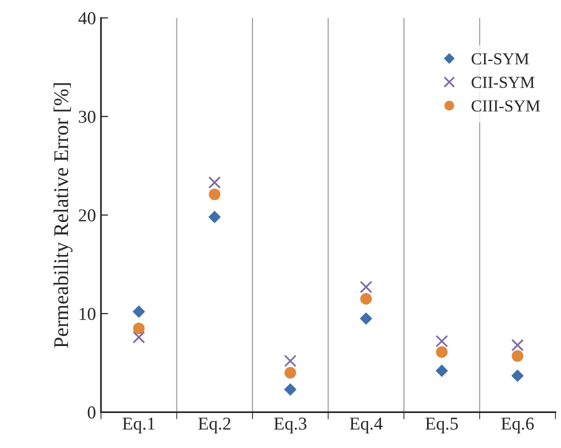 The width and height of the screenshot is (561, 448). I want to click on x-tick-label: Eq.2, so click(214, 426).